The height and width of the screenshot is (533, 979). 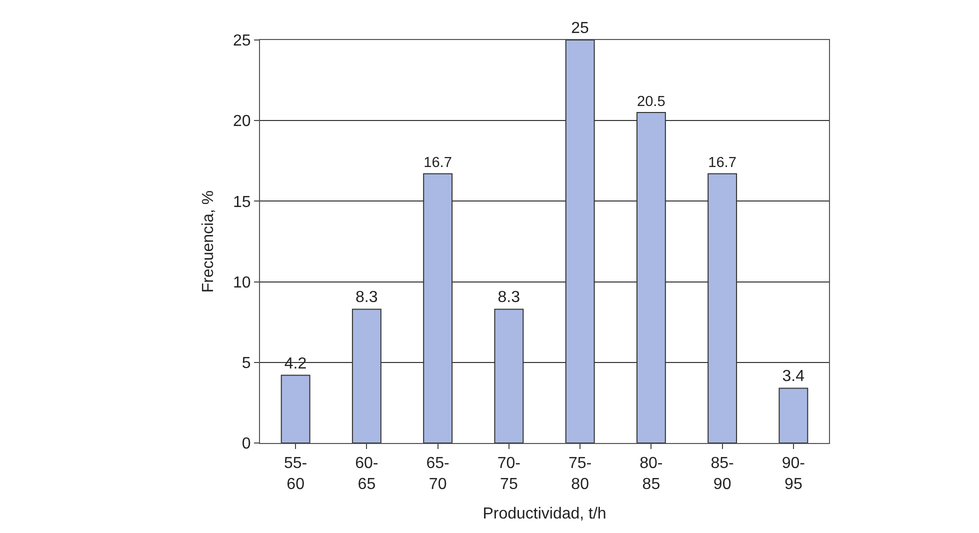 What do you see at coordinates (246, 444) in the screenshot?
I see `y-tick-label: 0` at bounding box center [246, 444].